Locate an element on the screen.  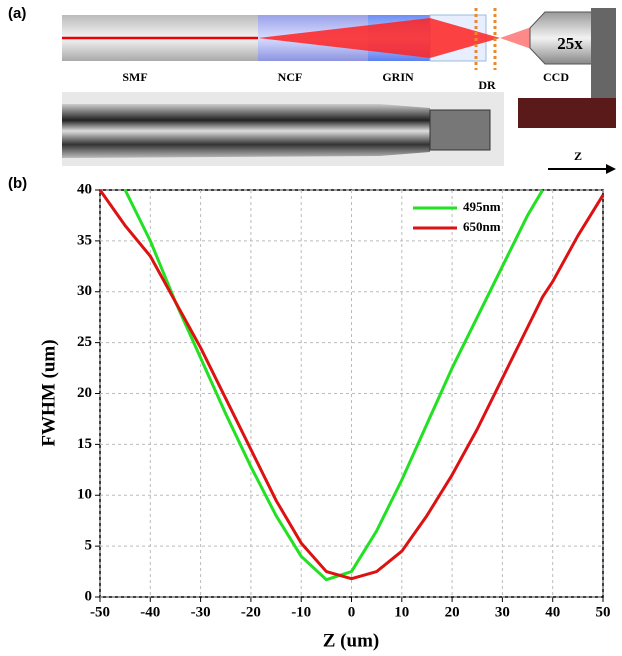
x-tick-label: 10 is located at coordinates (401, 612).